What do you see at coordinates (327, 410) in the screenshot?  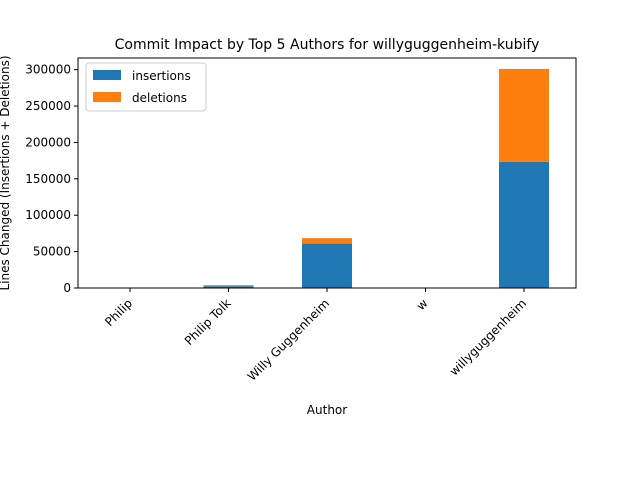 I see `x-axis-label: Author` at bounding box center [327, 410].